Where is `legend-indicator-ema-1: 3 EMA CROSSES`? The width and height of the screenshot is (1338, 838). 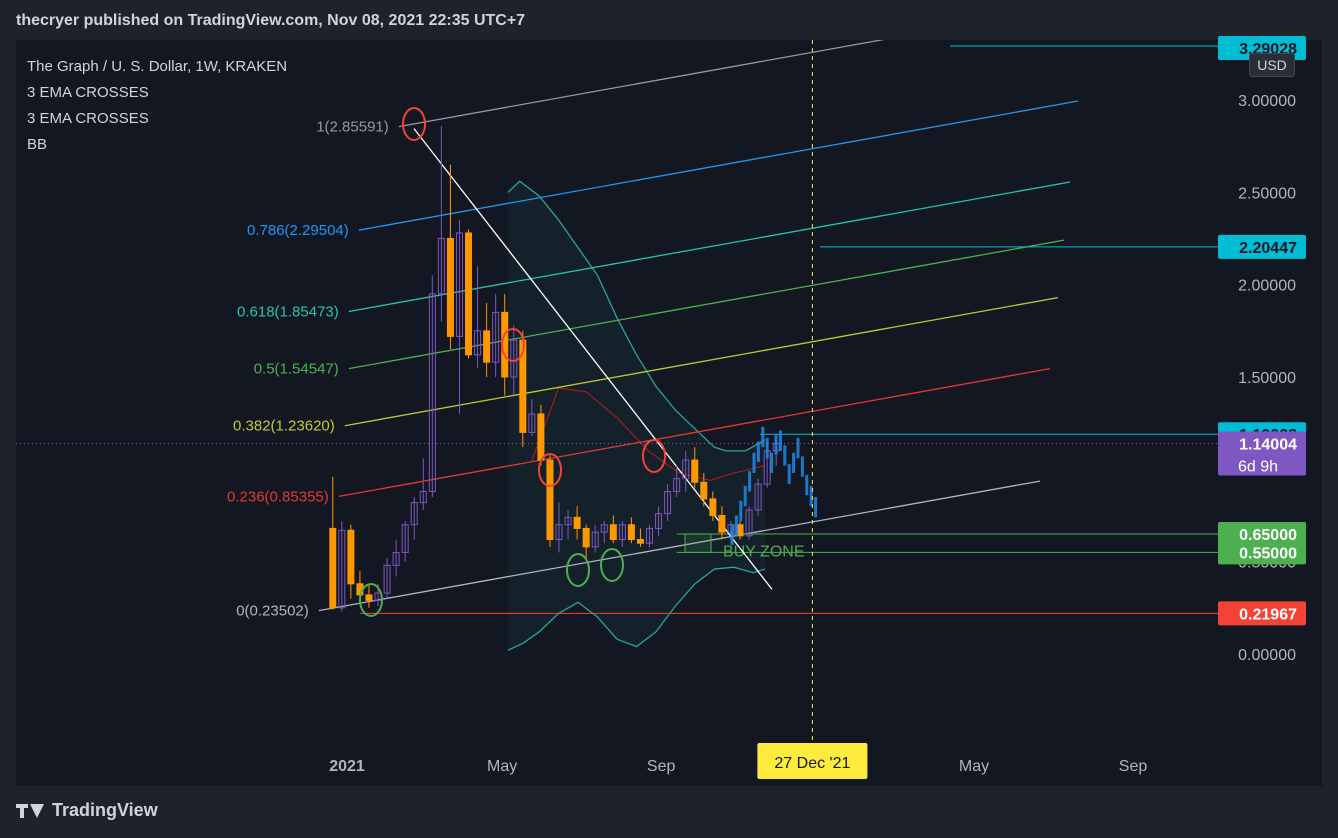
legend-indicator-ema-1: 3 EMA CROSSES is located at coordinates (88, 92).